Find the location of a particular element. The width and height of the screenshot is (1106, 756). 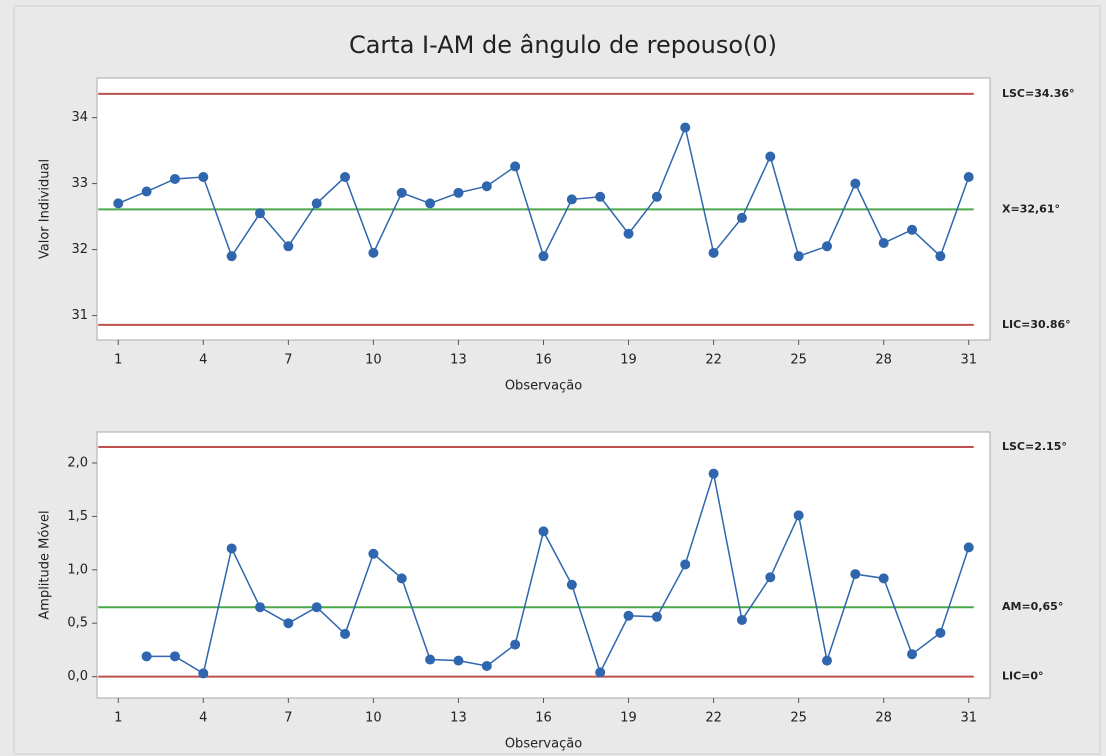

limit-label: LSC=2.15° is located at coordinates (1034, 446).